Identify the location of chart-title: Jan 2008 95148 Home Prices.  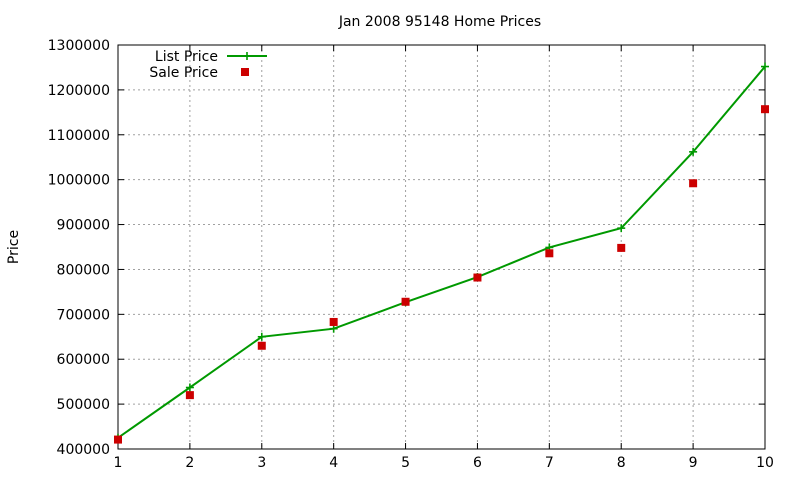
(439, 22).